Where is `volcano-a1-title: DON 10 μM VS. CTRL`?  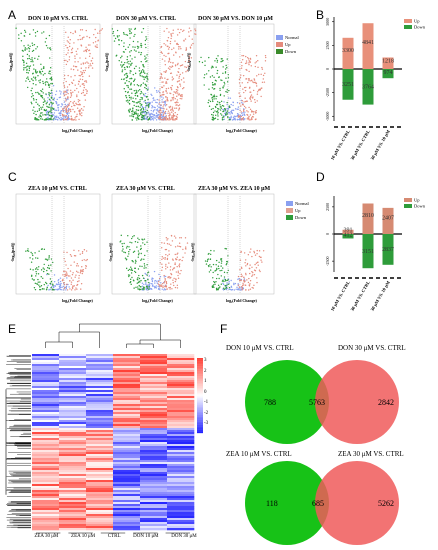
volcano-a1-title: DON 10 μM VS. CTRL is located at coordinates (58, 19).